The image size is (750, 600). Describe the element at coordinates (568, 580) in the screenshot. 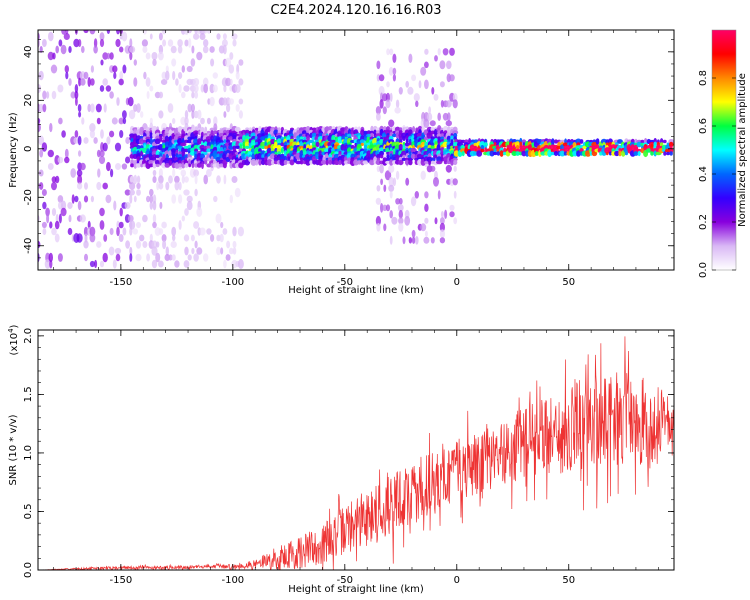

I see `snr-x-tick-label: 50` at that location.